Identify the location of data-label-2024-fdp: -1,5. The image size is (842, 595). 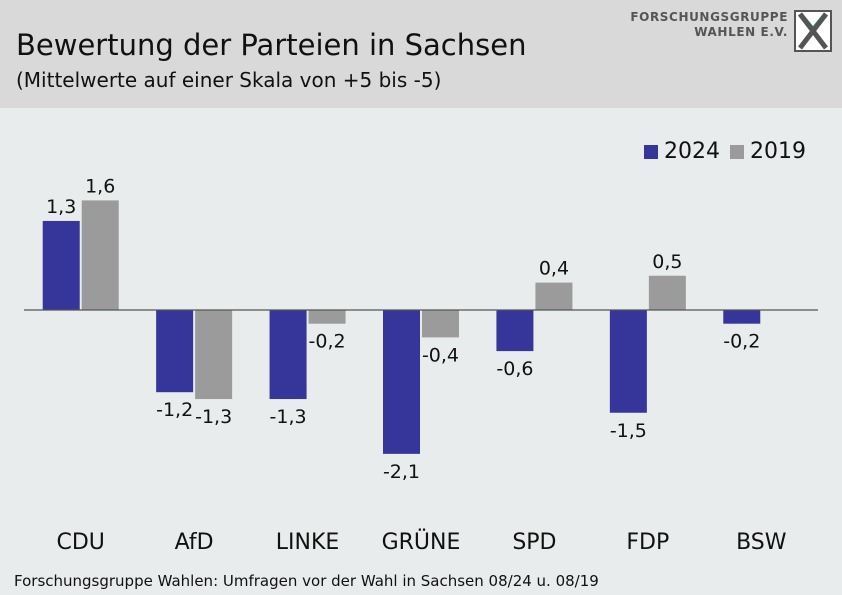
(628, 431).